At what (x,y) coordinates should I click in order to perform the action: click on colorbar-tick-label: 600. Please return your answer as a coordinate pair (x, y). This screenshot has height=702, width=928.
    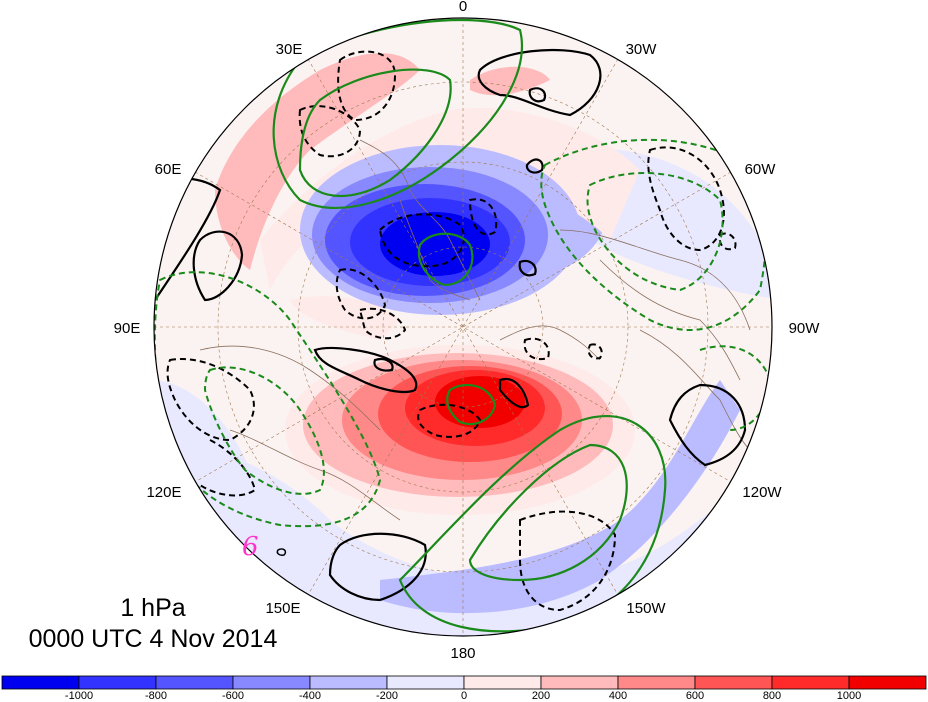
    Looking at the image, I should click on (695, 696).